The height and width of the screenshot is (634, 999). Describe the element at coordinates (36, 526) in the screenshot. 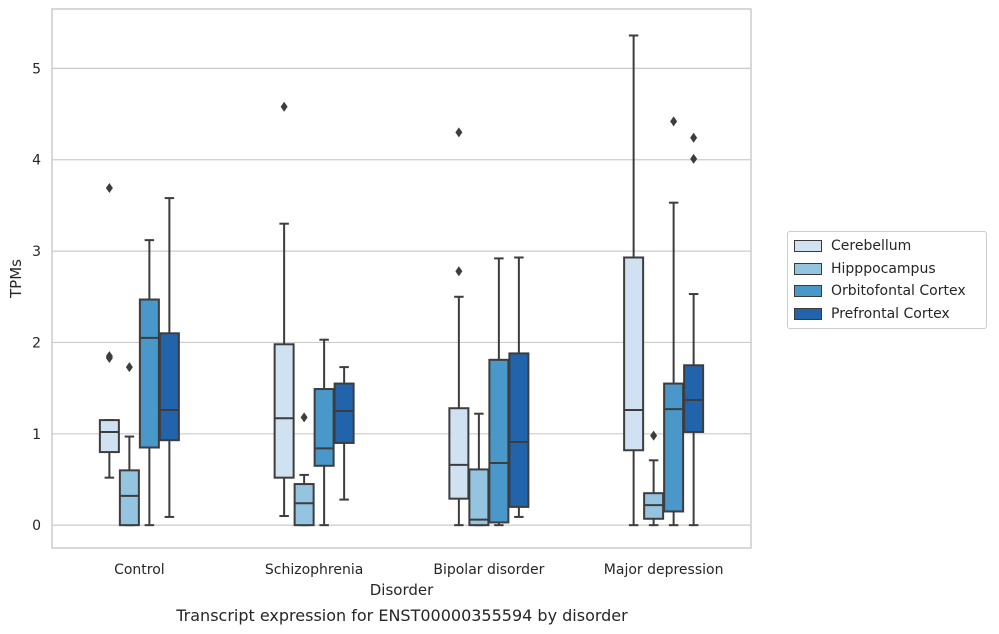

I see `y-tick-label: 0` at that location.